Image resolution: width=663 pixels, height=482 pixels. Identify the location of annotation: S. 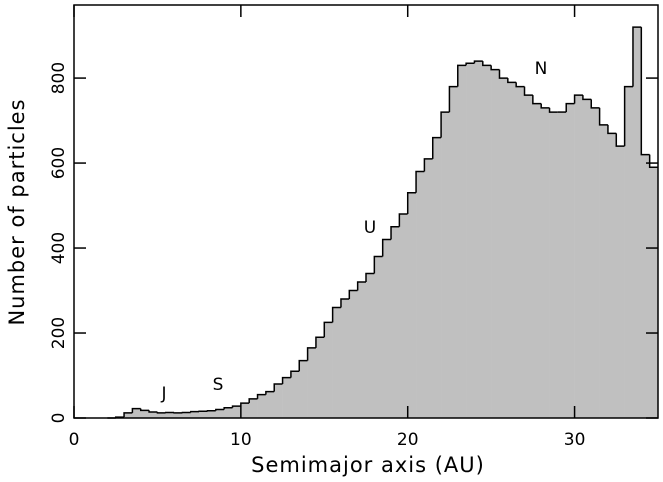
(218, 385).